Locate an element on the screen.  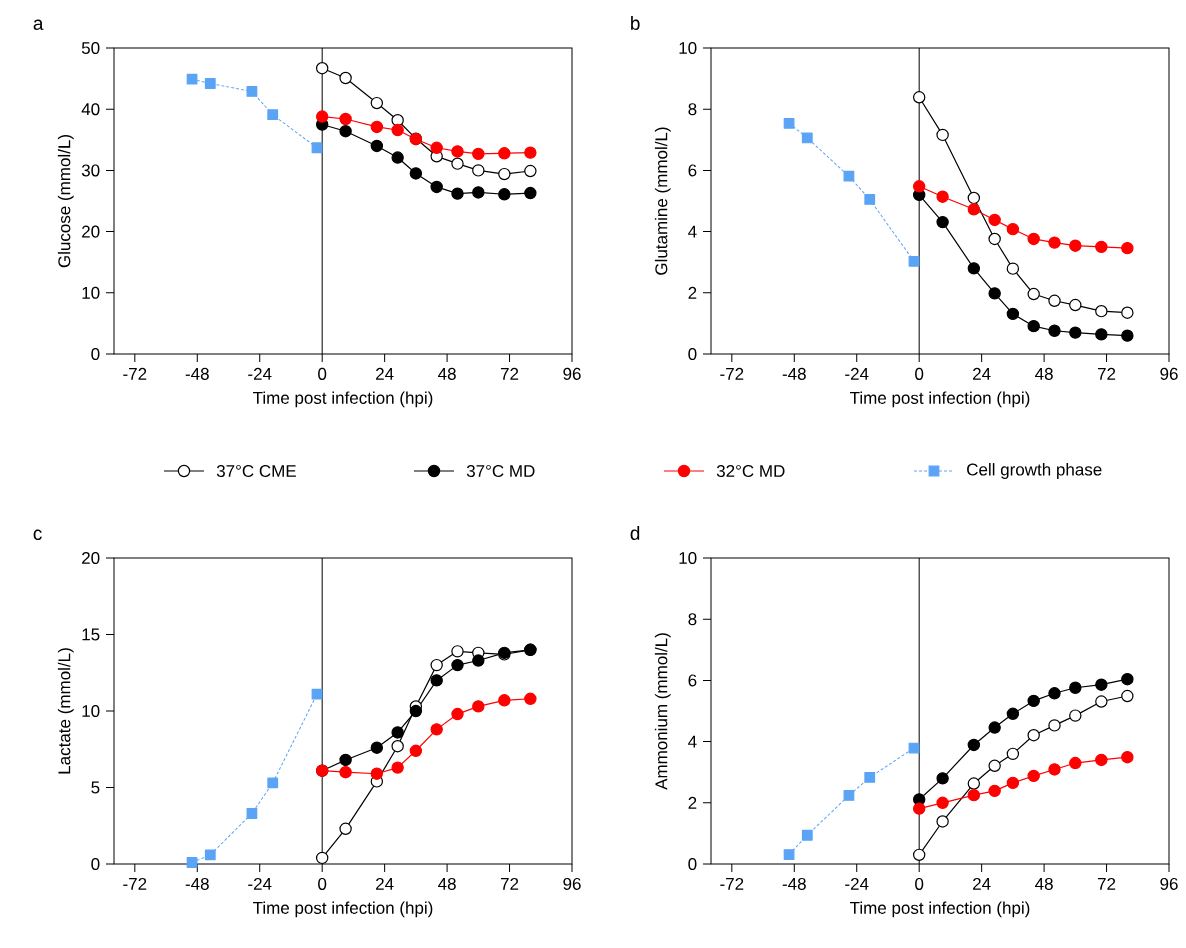
legend-label: 37°C CME is located at coordinates (256, 471).